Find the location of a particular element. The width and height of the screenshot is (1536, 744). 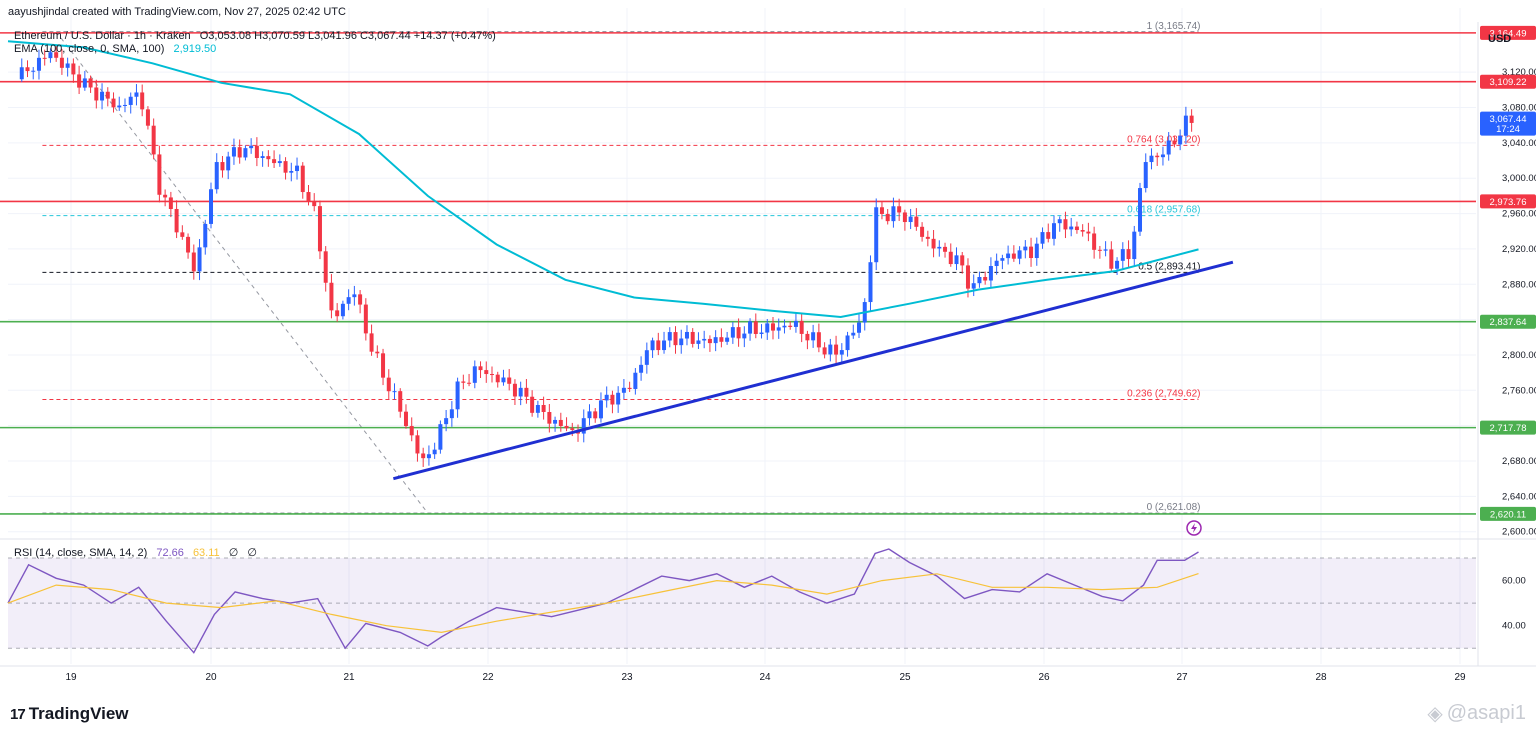

tradingview-logo: 17 TradingView is located at coordinates (69, 714).